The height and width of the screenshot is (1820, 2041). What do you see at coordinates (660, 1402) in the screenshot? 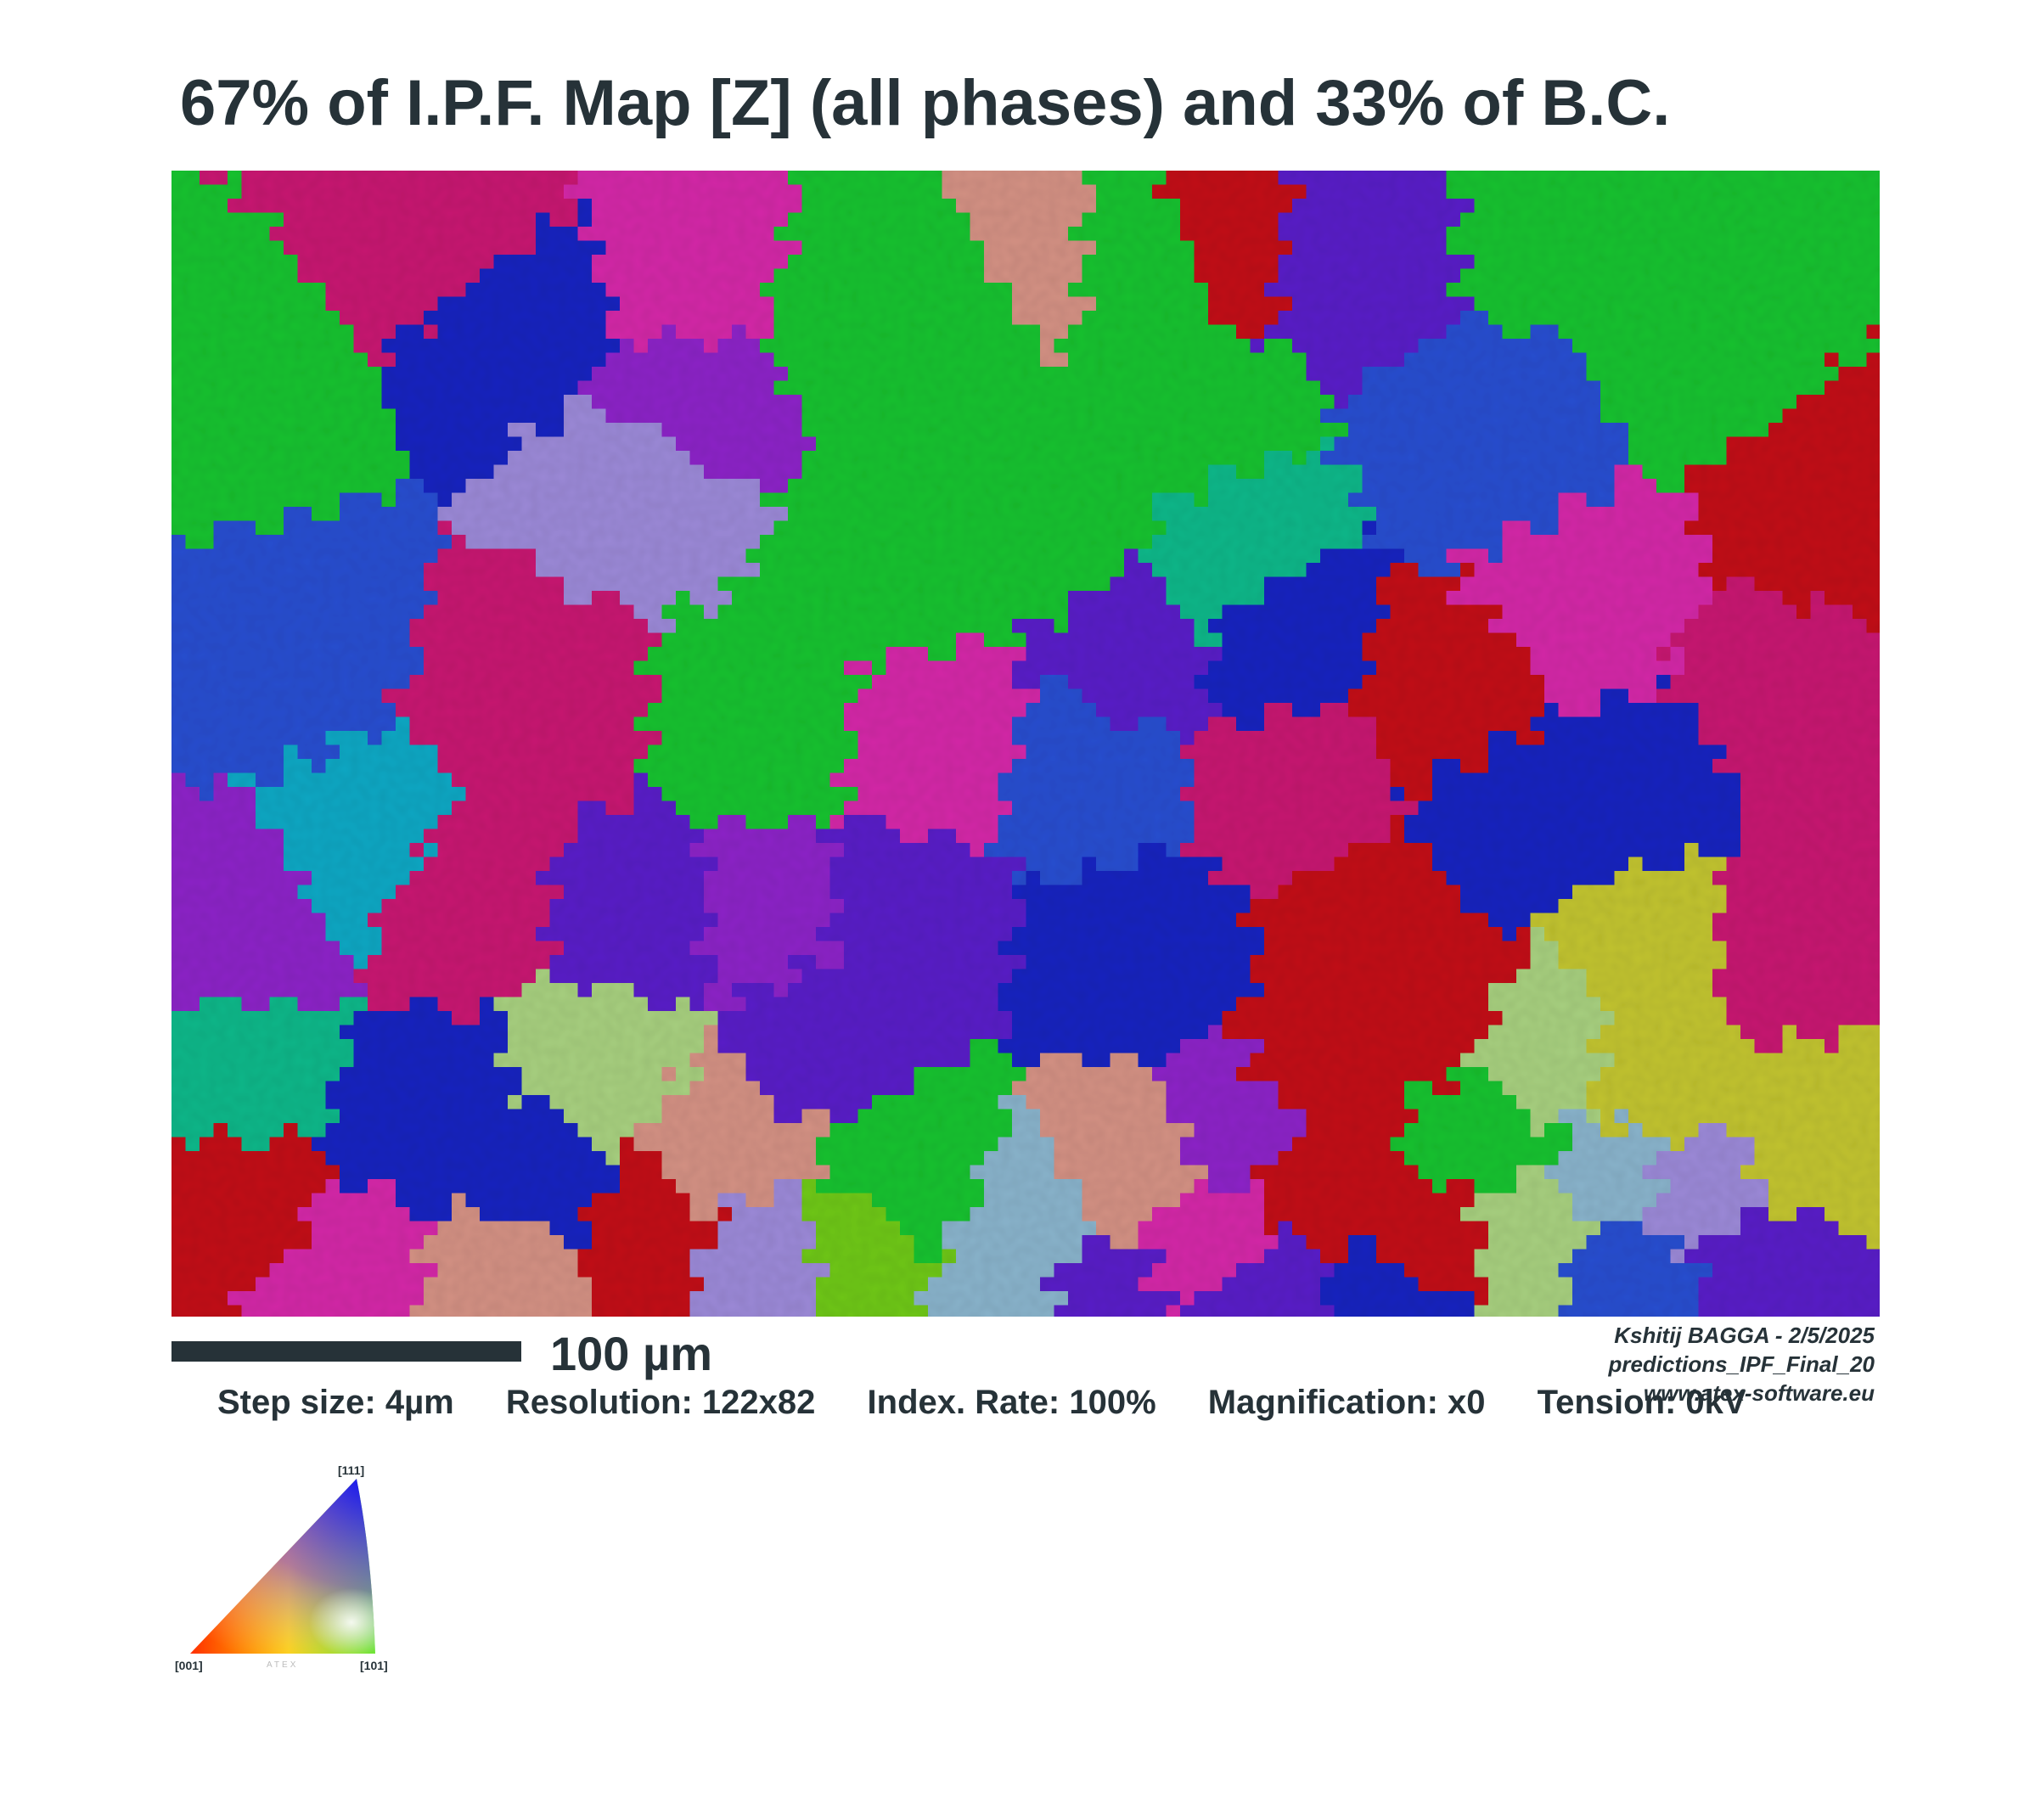
I see `resolution: Resolution: 122x82` at bounding box center [660, 1402].